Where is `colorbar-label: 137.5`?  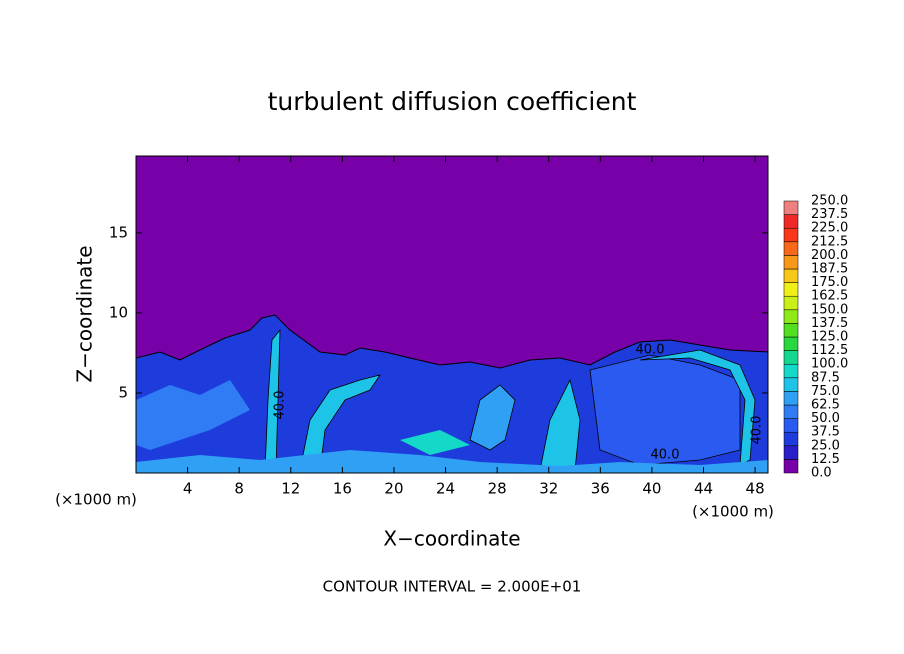 colorbar-label: 137.5 is located at coordinates (829, 323).